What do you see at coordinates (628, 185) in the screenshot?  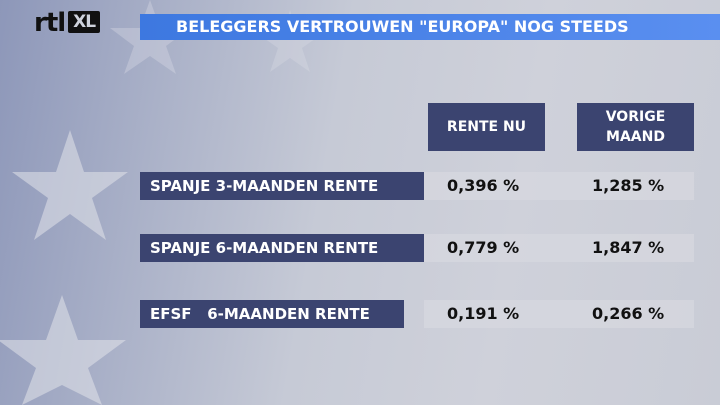 I see `cell-value: 1,285 %` at bounding box center [628, 185].